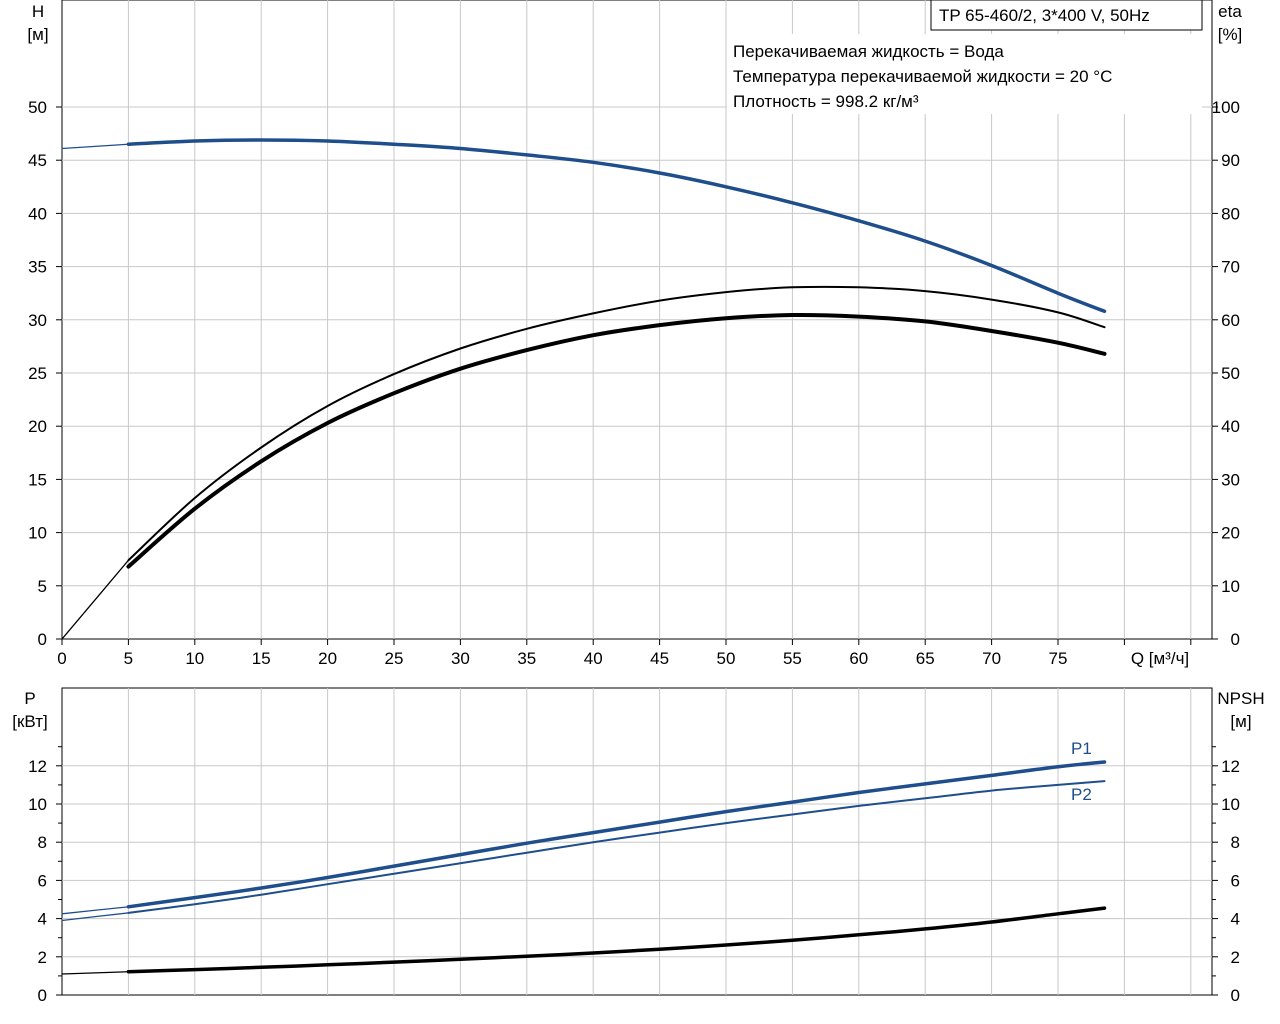 The image size is (1280, 1024). What do you see at coordinates (1081, 748) in the screenshot?
I see `series-label-p1: P1` at bounding box center [1081, 748].